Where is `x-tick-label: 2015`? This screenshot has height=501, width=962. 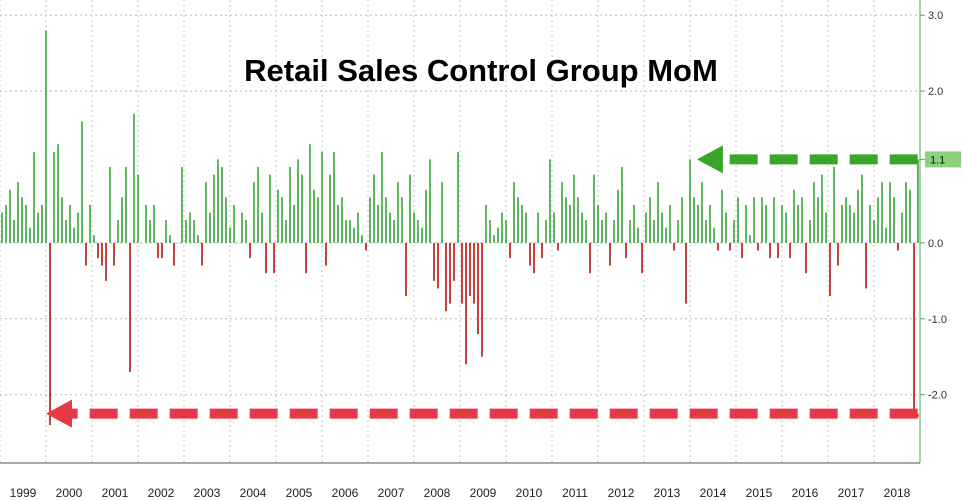 x-tick-label: 2015 is located at coordinates (759, 493).